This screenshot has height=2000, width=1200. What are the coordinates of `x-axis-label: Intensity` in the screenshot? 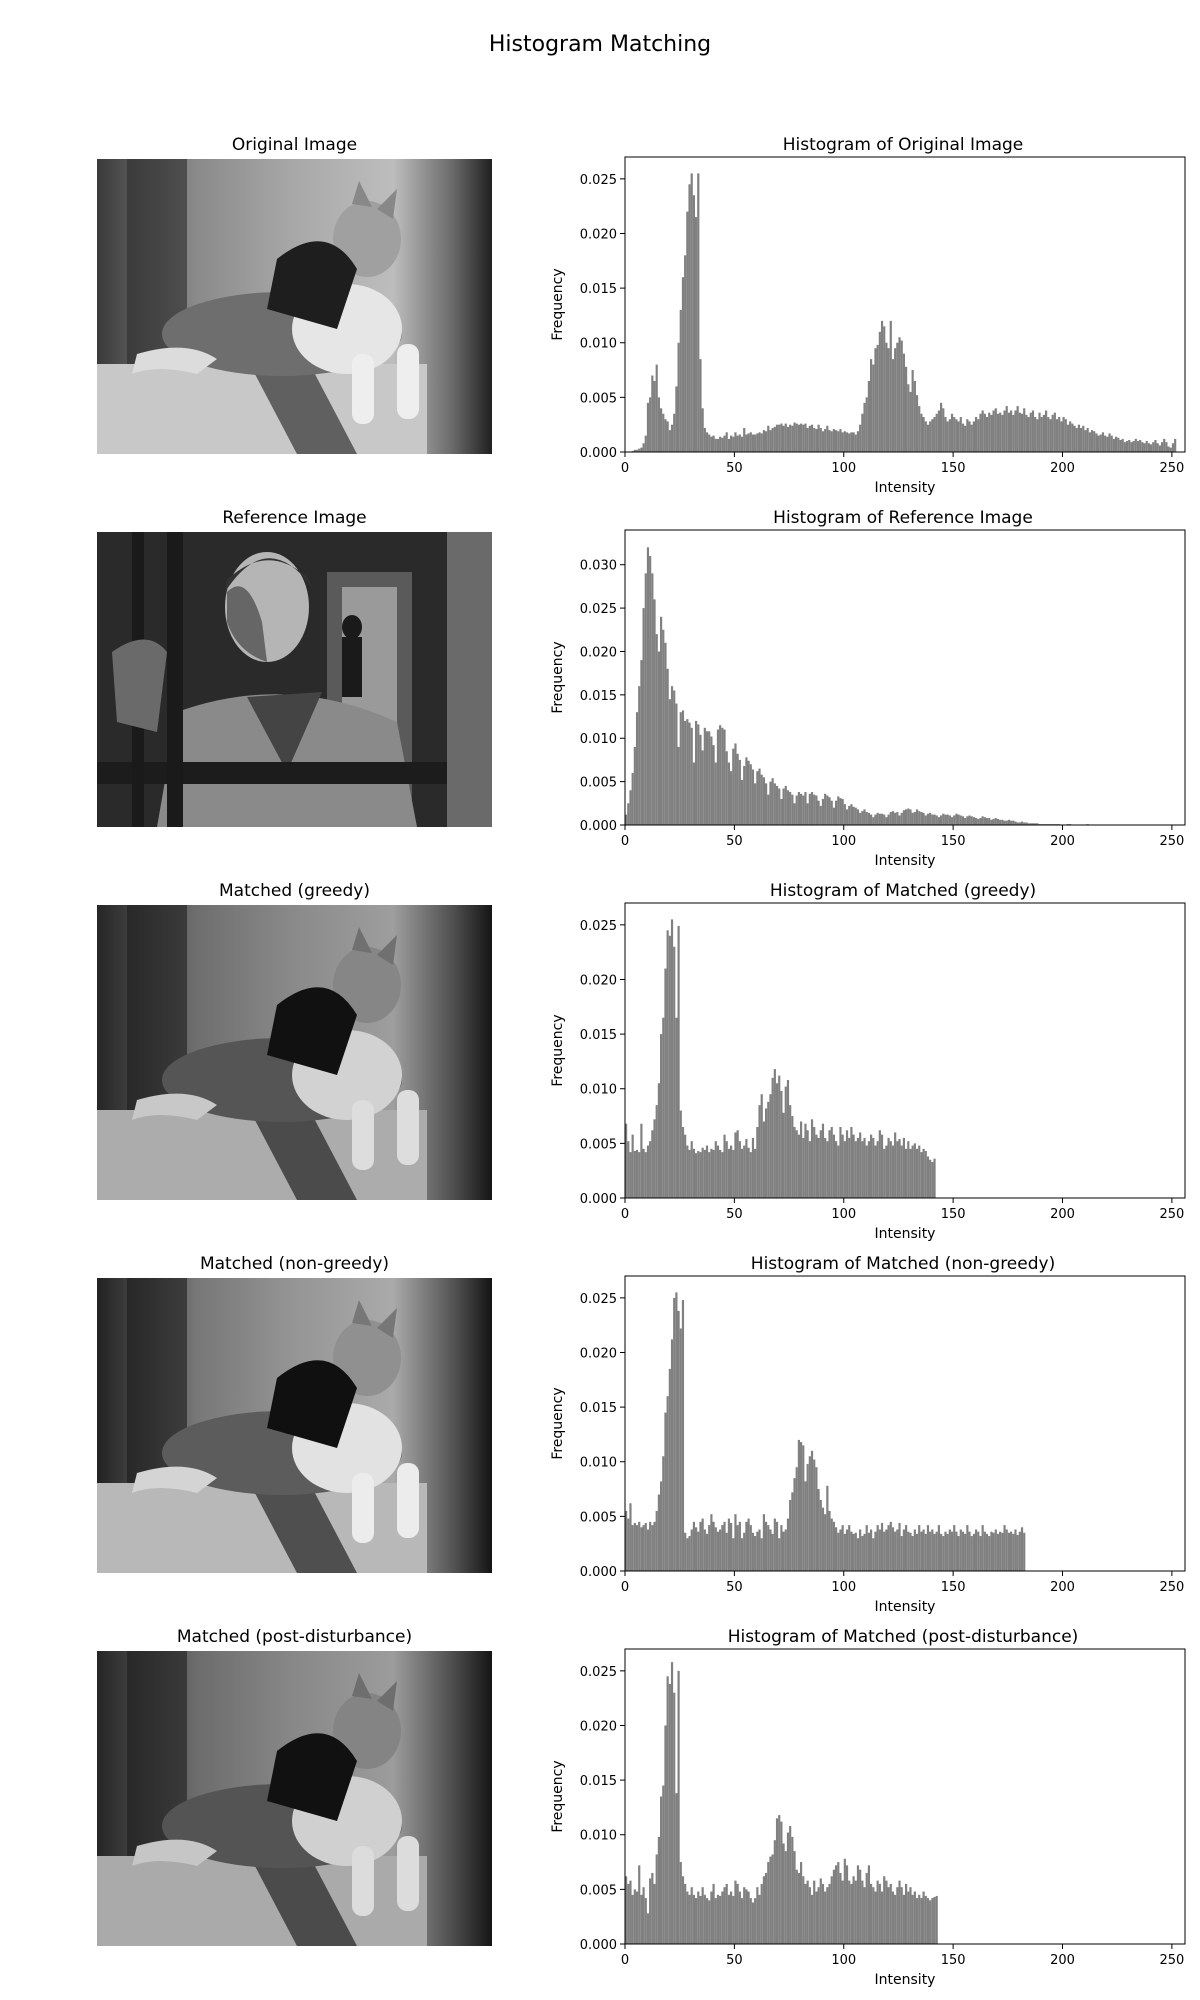 It's located at (905, 488).